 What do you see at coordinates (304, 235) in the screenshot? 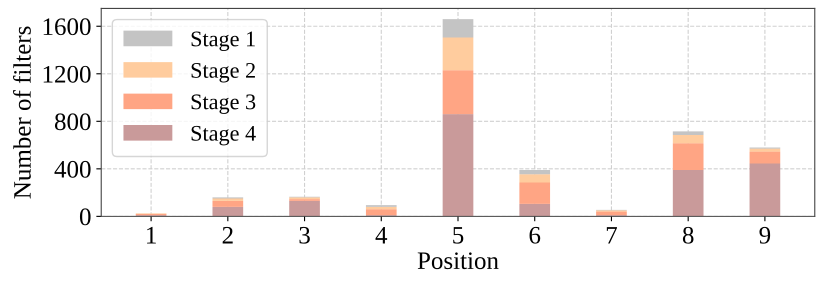
I see `x-tick-label: 3` at bounding box center [304, 235].